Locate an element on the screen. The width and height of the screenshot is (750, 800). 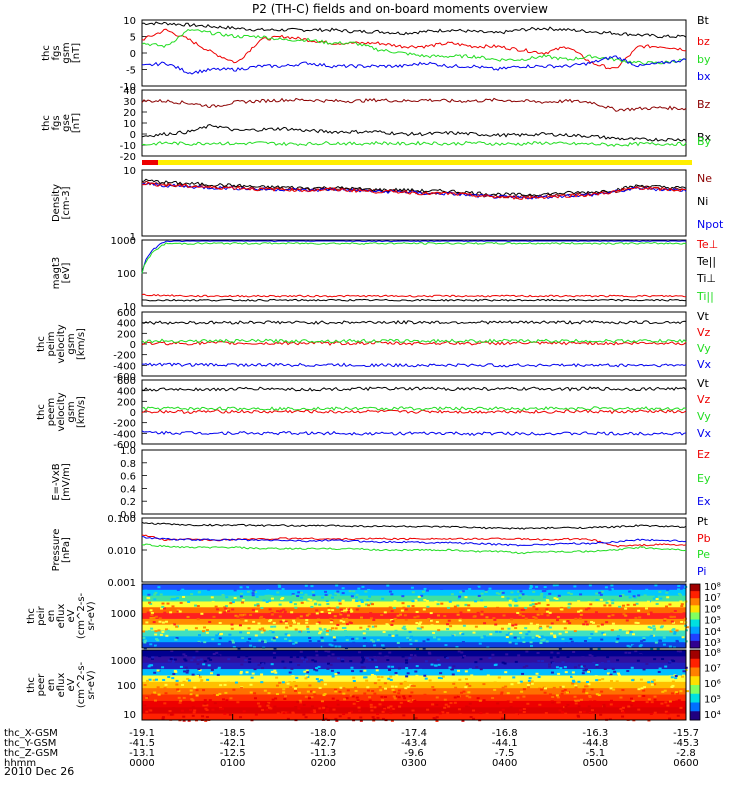
legend-entry: bz is located at coordinates (703, 41).